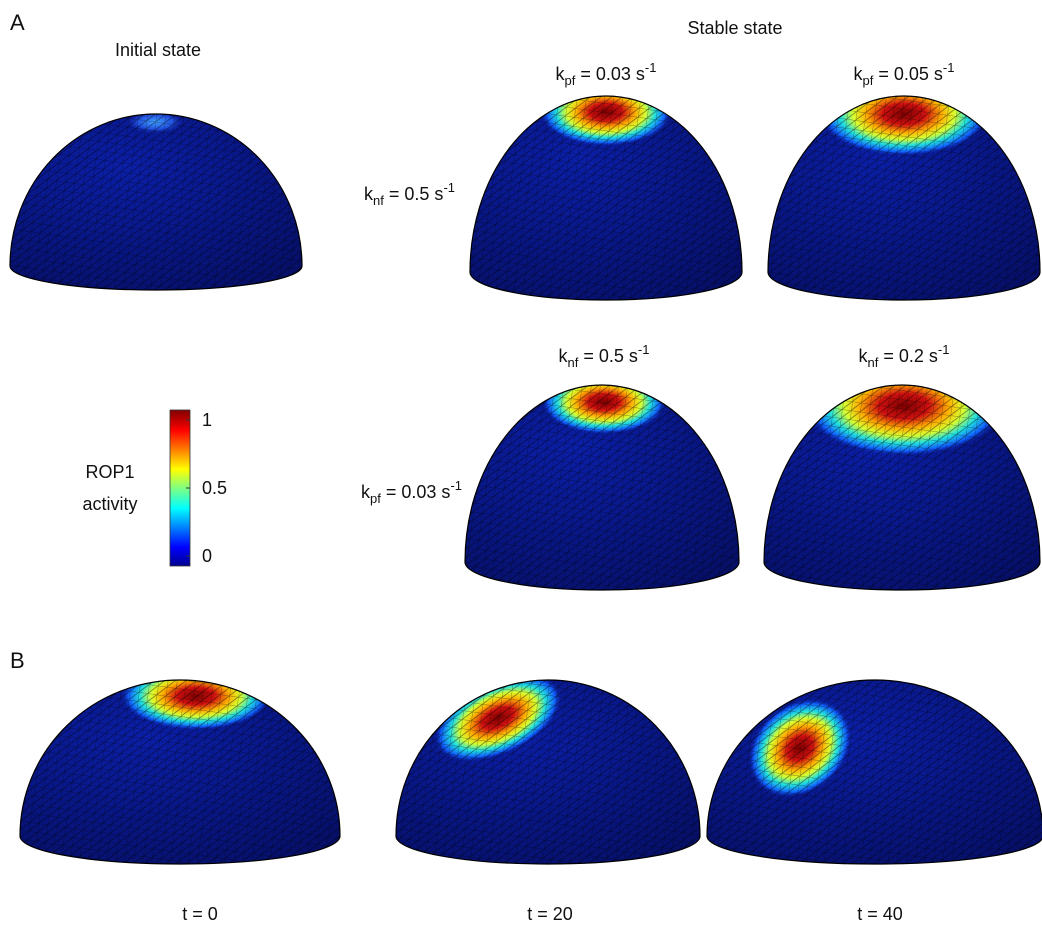  I want to click on value: = 0.05 s, so click(908, 74).